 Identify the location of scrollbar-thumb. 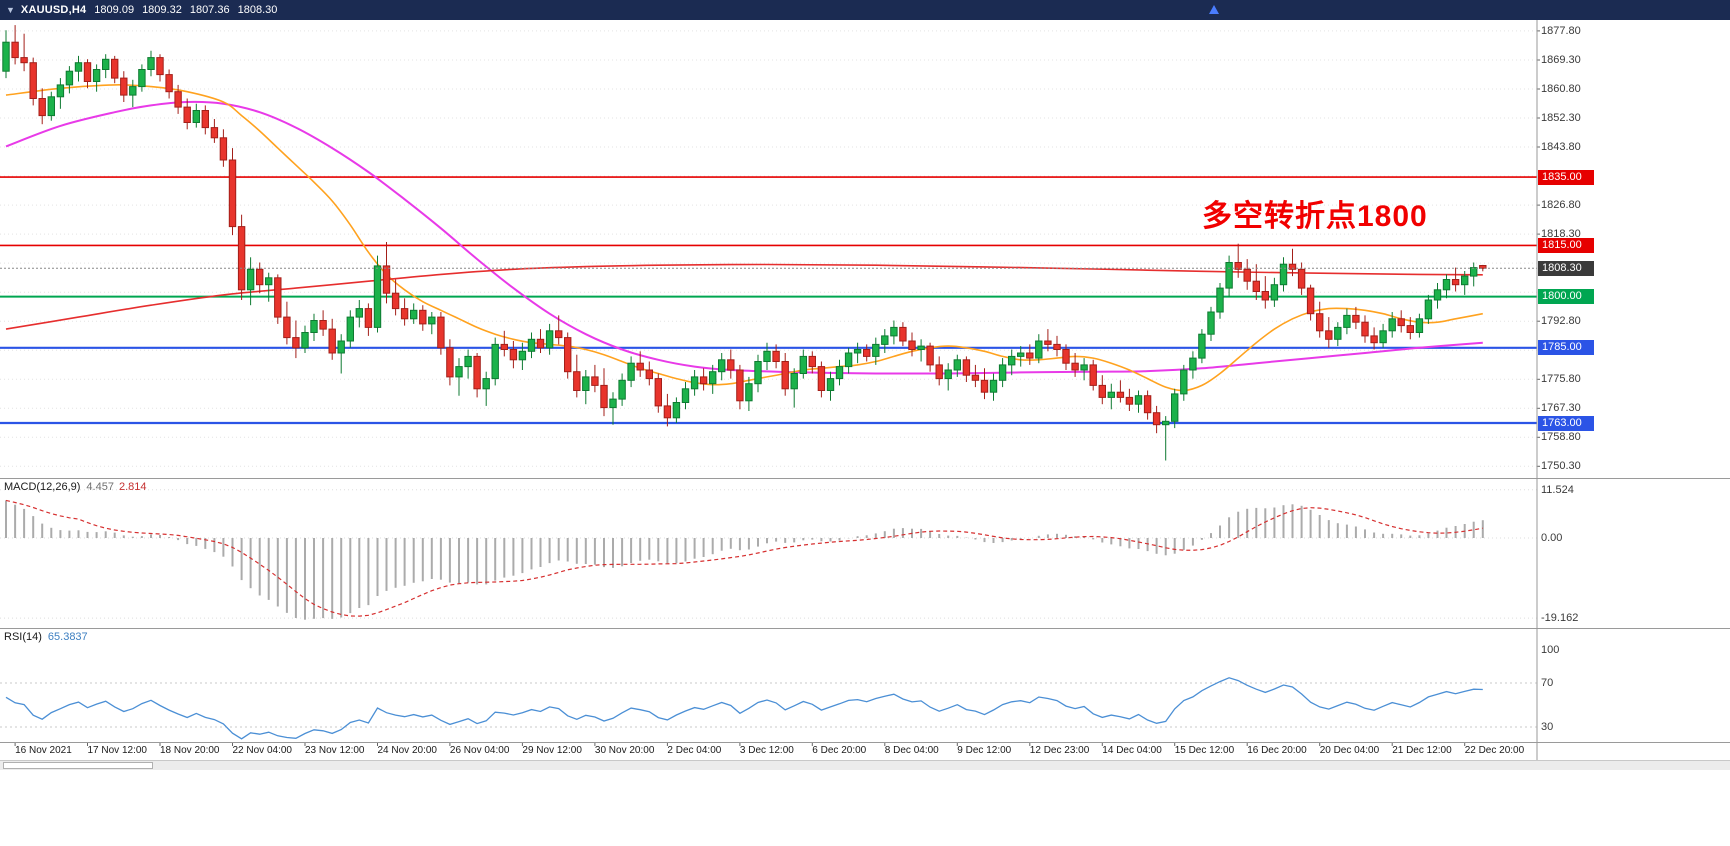
(78, 765).